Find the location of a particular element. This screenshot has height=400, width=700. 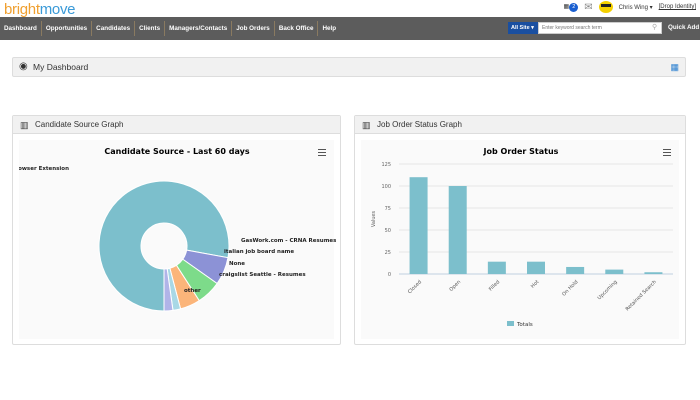

grid-layout-icon: ▦ is located at coordinates (674, 67).